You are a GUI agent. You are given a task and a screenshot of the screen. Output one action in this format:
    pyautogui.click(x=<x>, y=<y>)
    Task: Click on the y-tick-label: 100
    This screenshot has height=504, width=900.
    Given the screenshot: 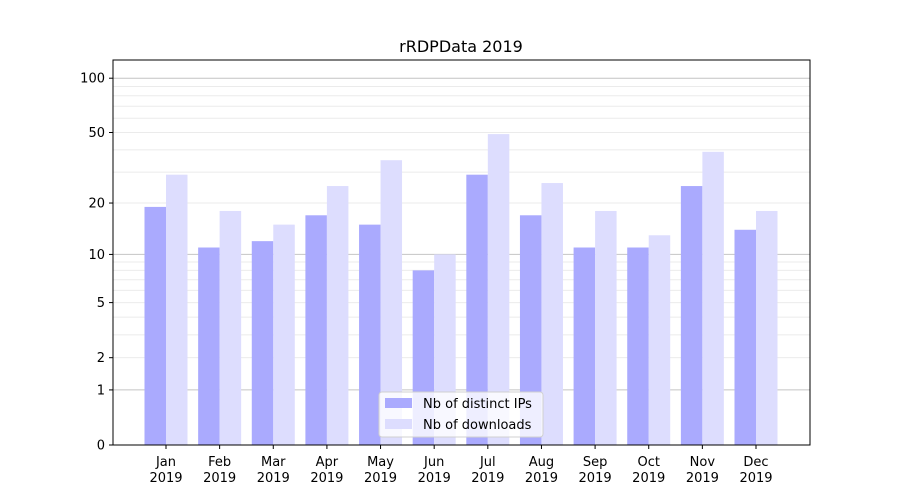 What is the action you would take?
    pyautogui.click(x=92, y=79)
    